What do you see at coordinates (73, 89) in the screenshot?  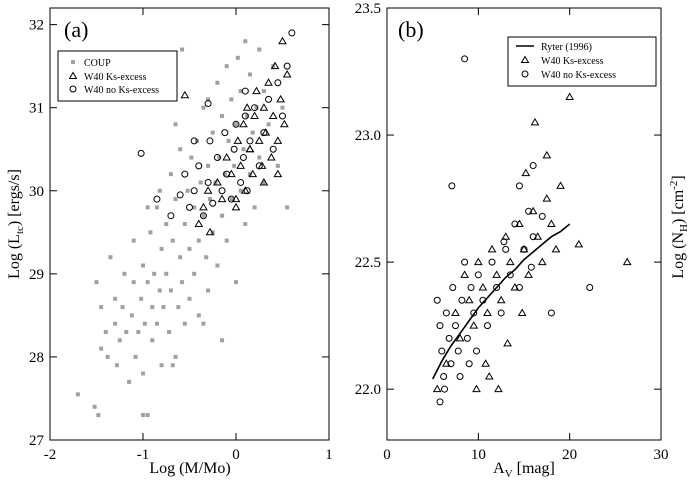 I see `legend-no-ks-excess-marker` at bounding box center [73, 89].